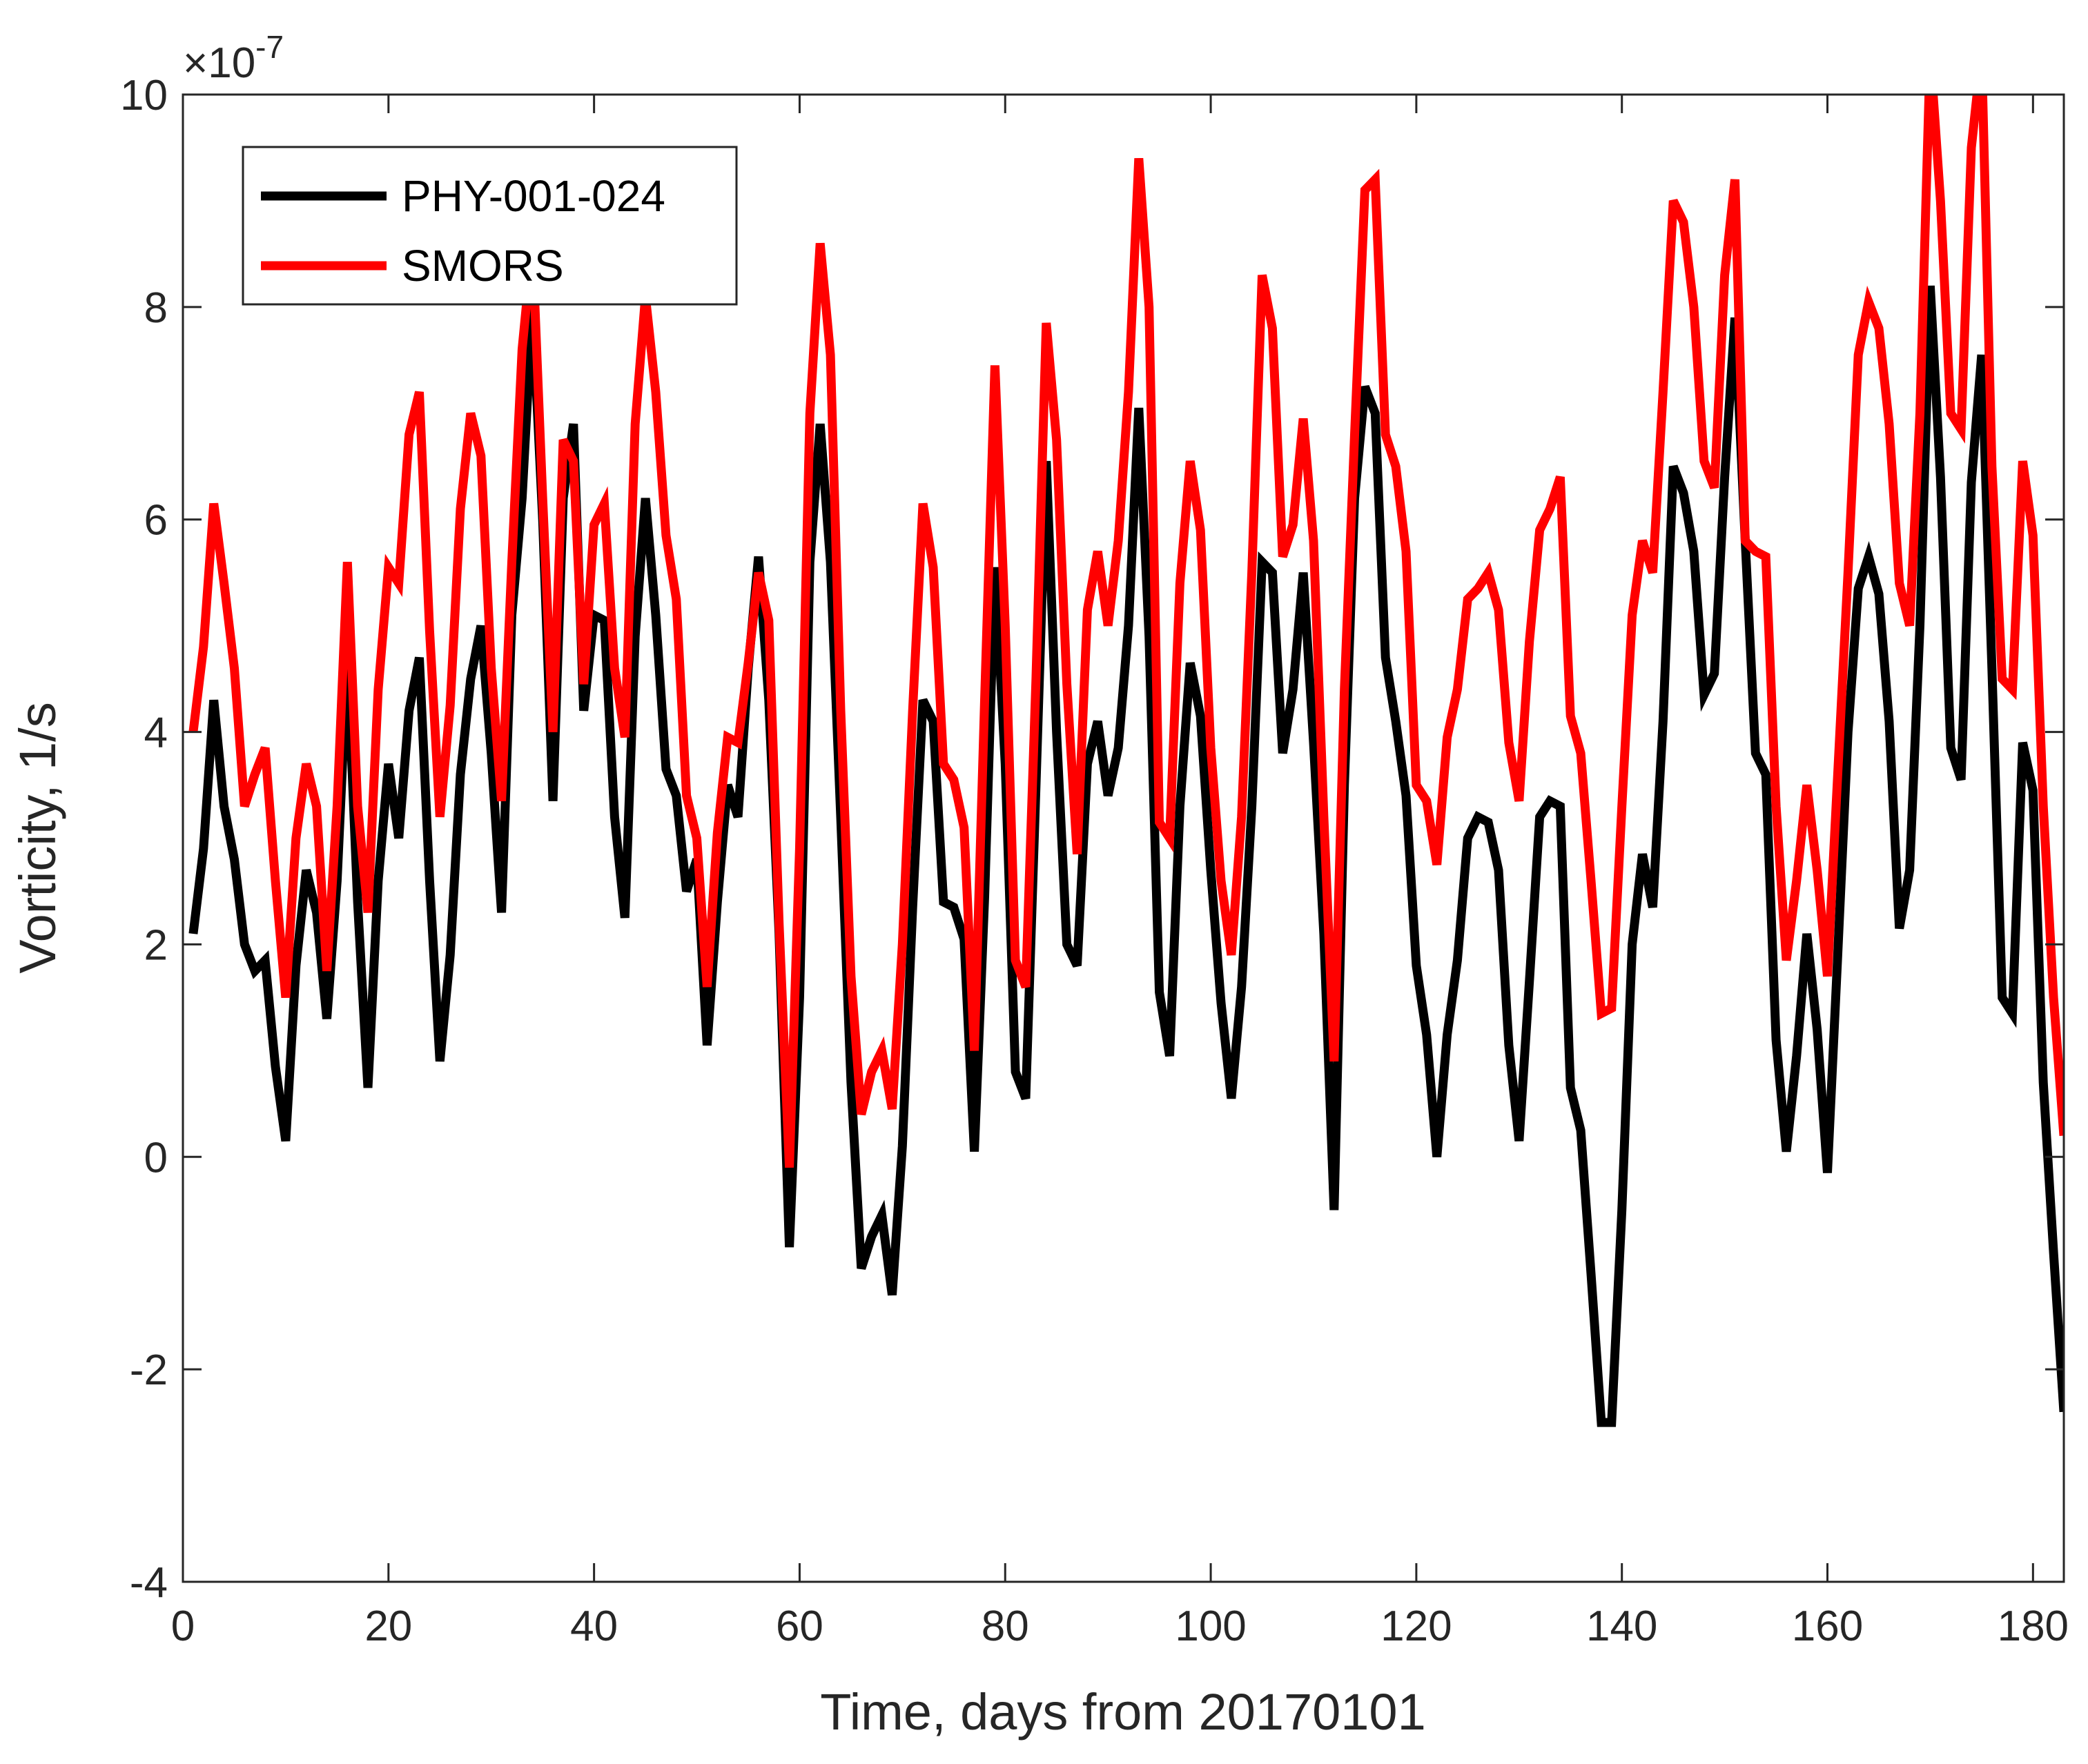 The height and width of the screenshot is (1764, 2088). What do you see at coordinates (156, 521) in the screenshot?
I see `y-tick-label: 6` at bounding box center [156, 521].